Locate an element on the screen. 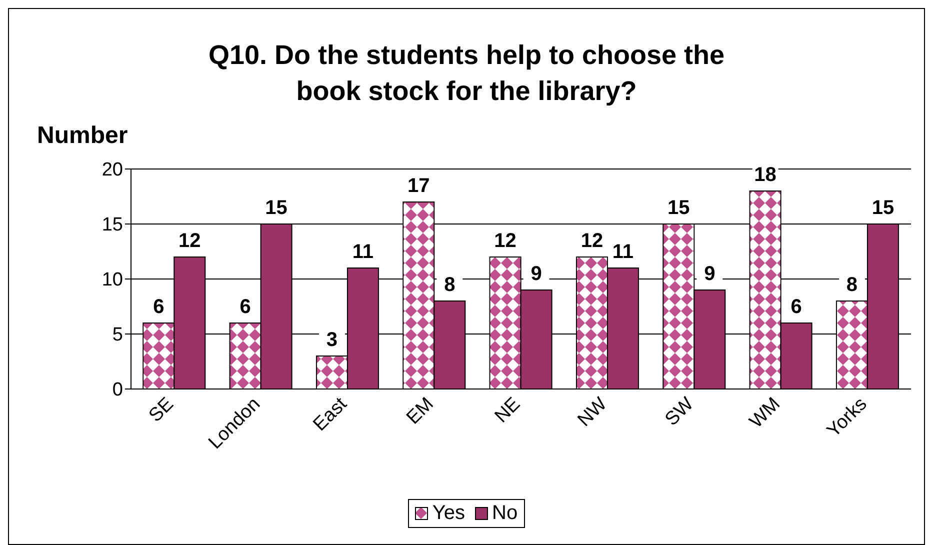 The height and width of the screenshot is (545, 933). x-tick-label: NW is located at coordinates (593, 412).